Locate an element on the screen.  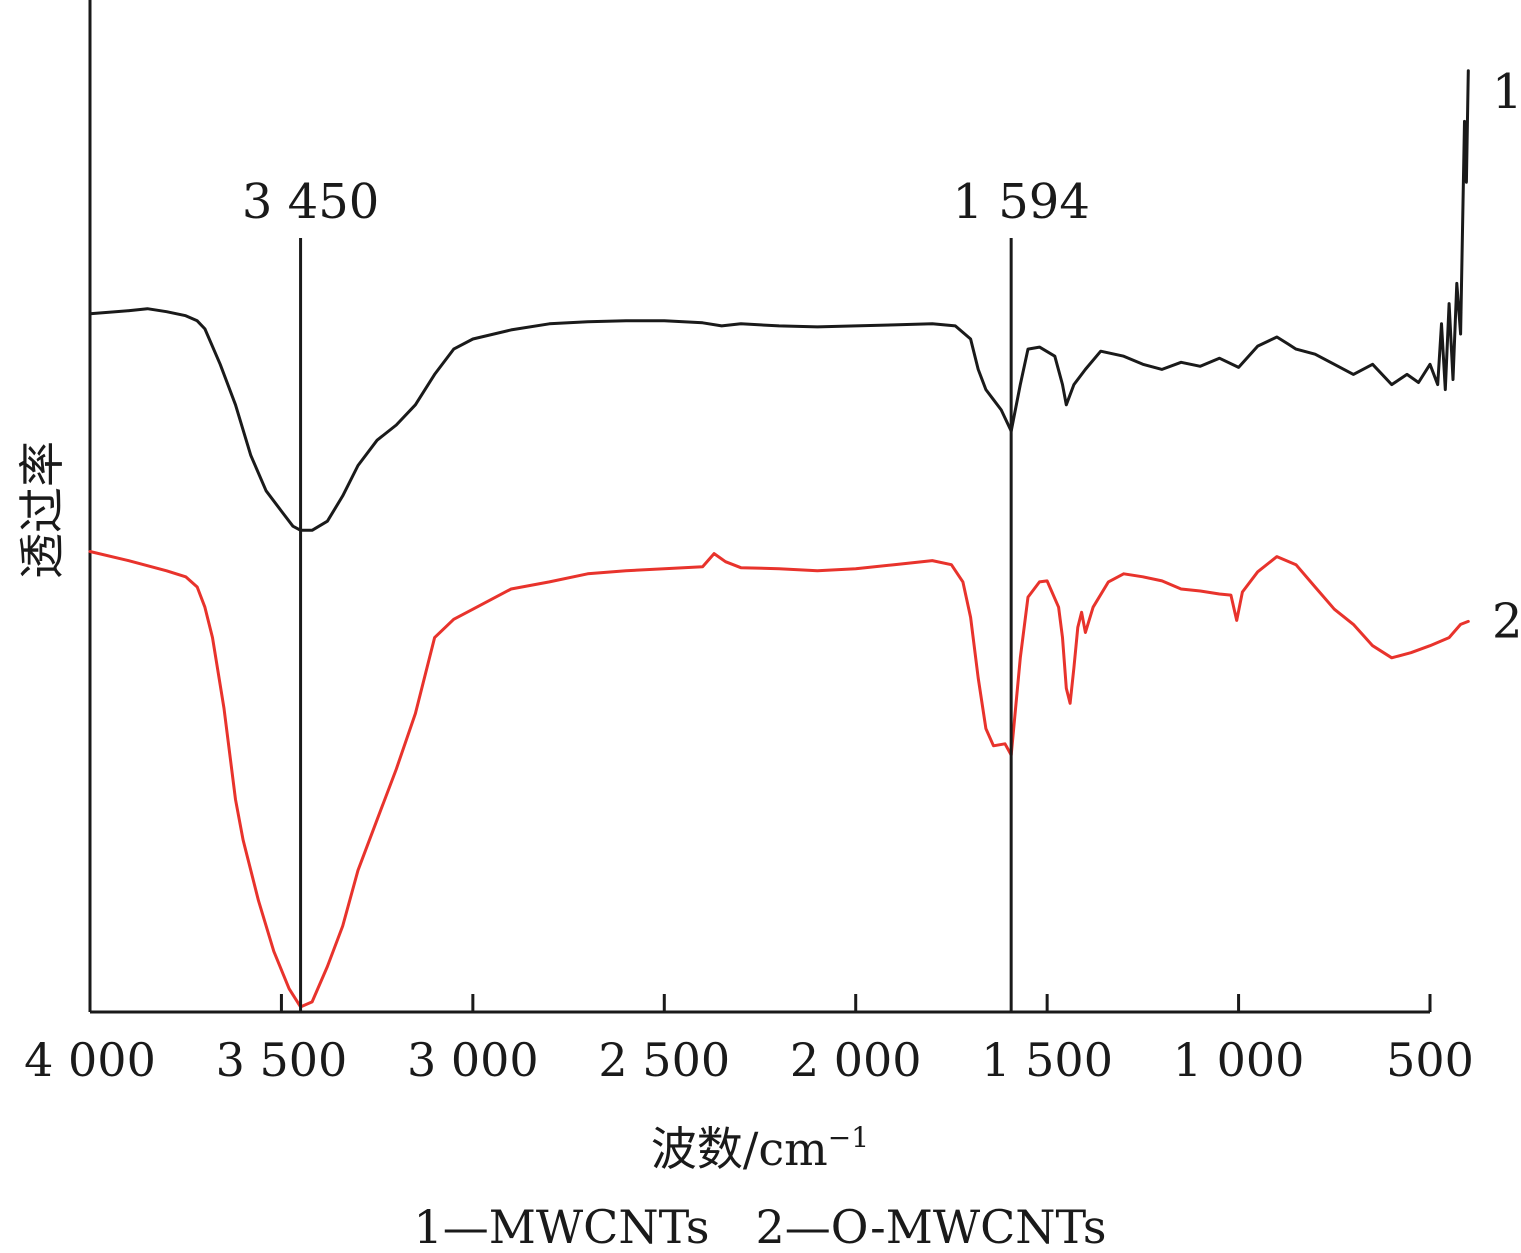
x-axis-tick-labels: 4 000 3 500 3 000 2 500 2 000 1 500 1 000 500 is located at coordinates (749, 1060).